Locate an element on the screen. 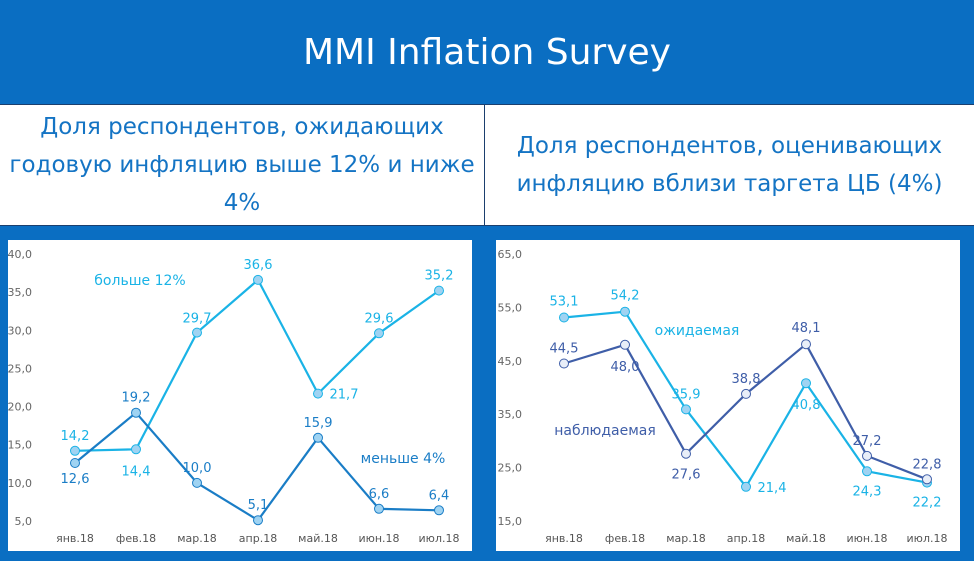 The image size is (974, 561). data-label: 27,6 is located at coordinates (686, 475).